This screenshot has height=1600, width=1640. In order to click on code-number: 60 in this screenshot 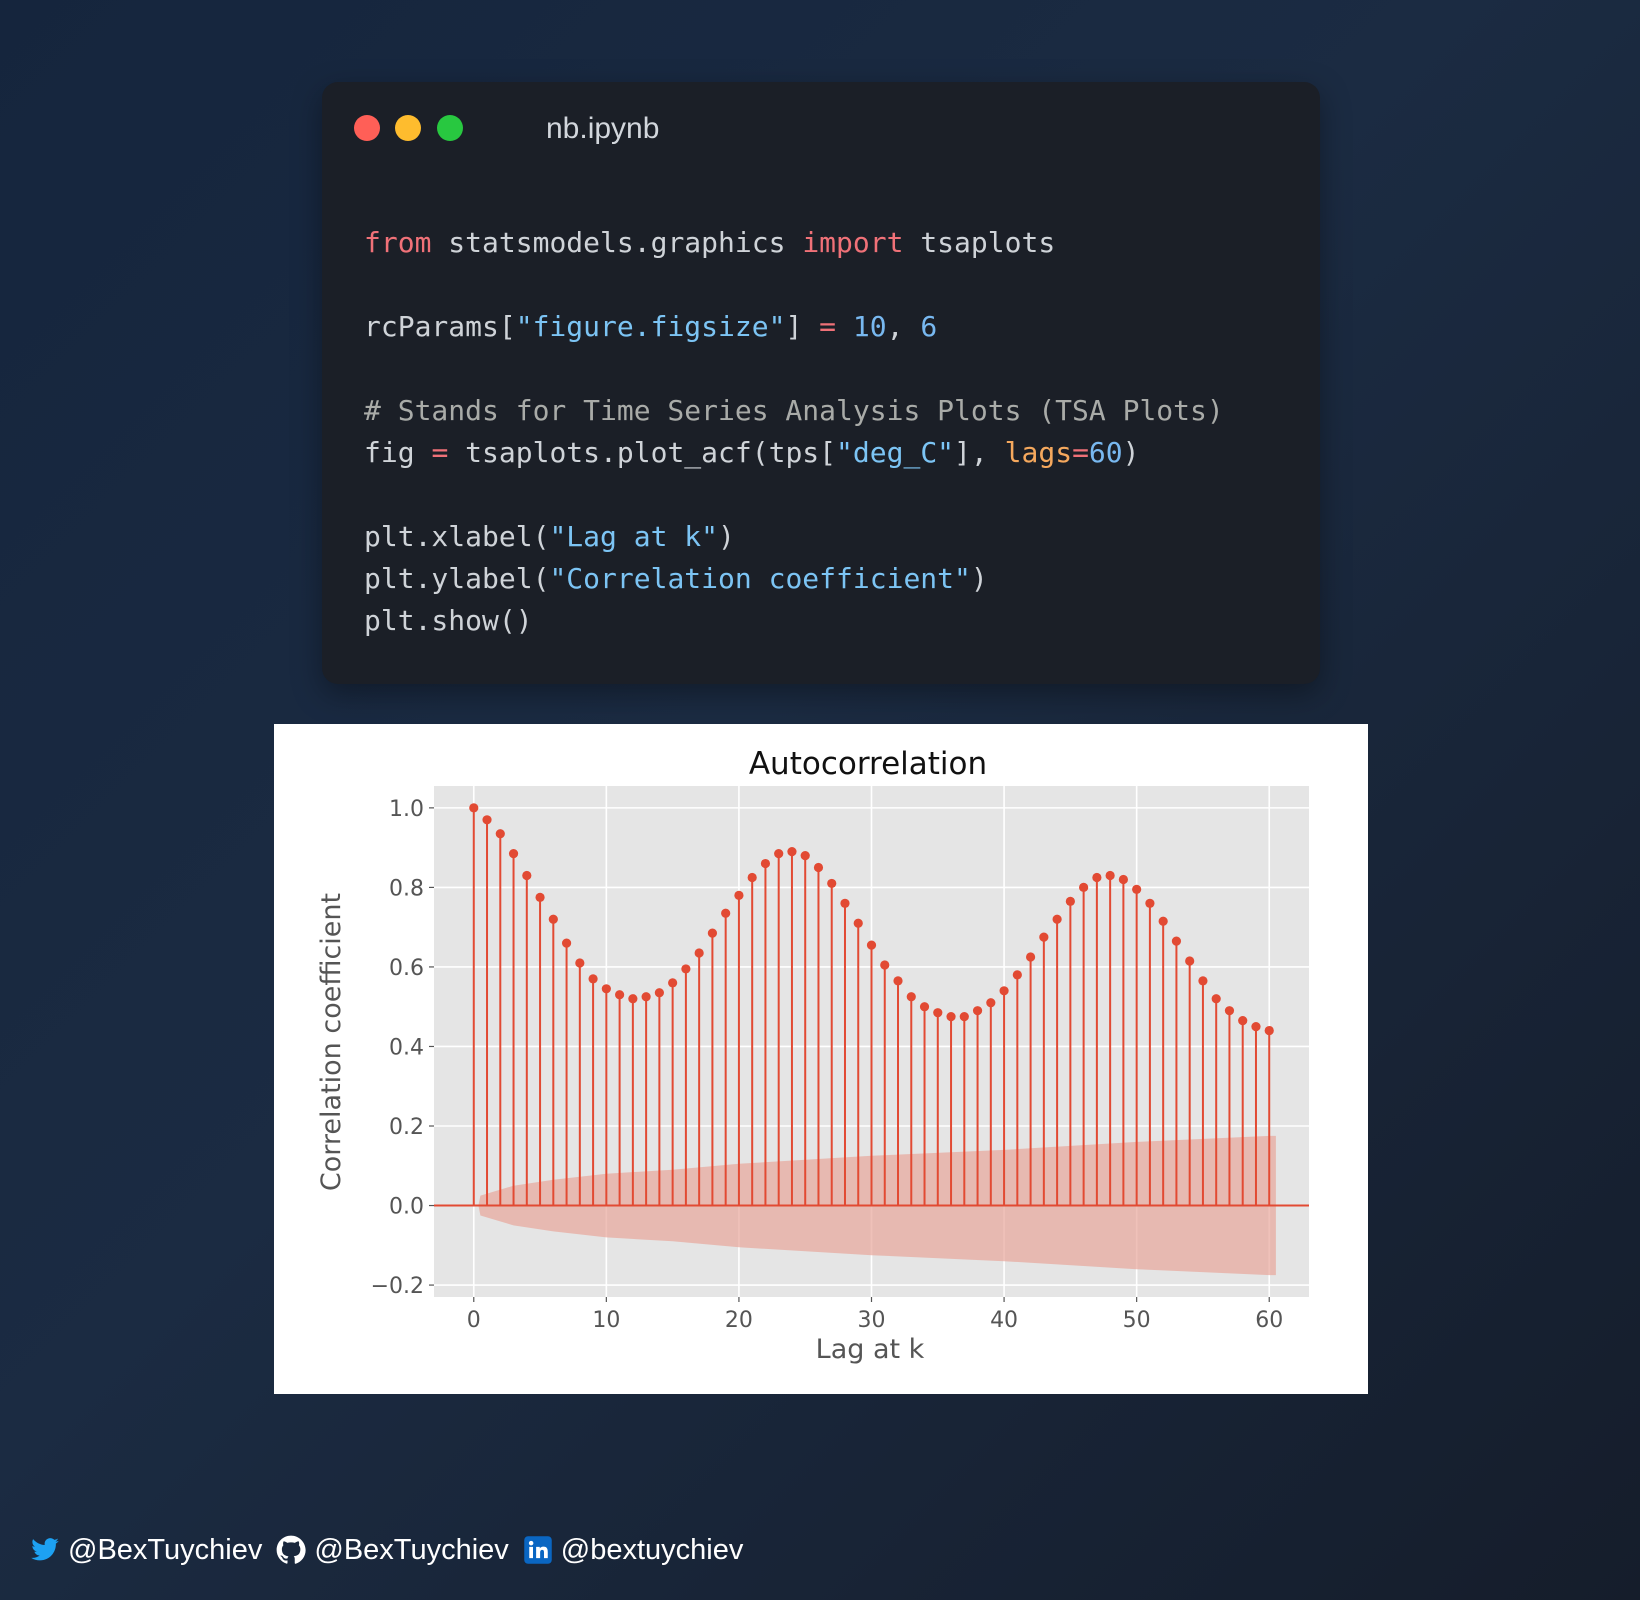, I will do `click(1105, 452)`.